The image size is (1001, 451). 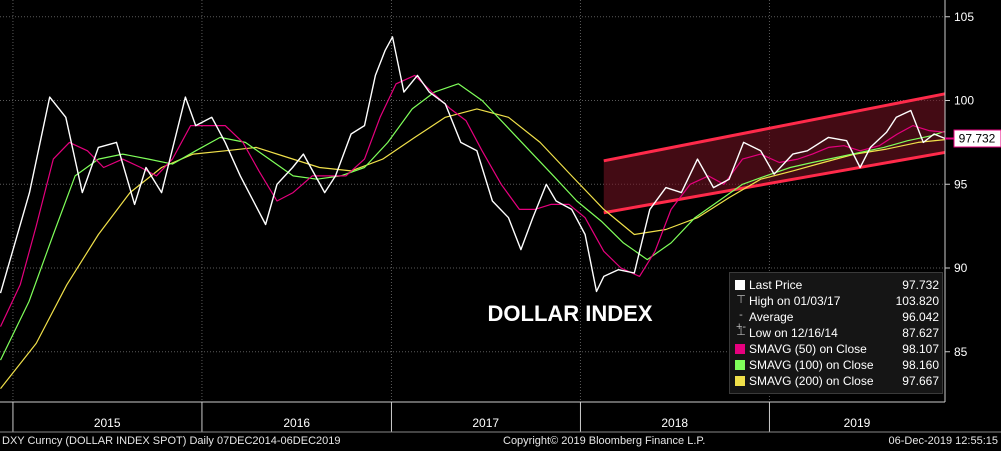 What do you see at coordinates (920, 333) in the screenshot?
I see `legend-value: 87.627` at bounding box center [920, 333].